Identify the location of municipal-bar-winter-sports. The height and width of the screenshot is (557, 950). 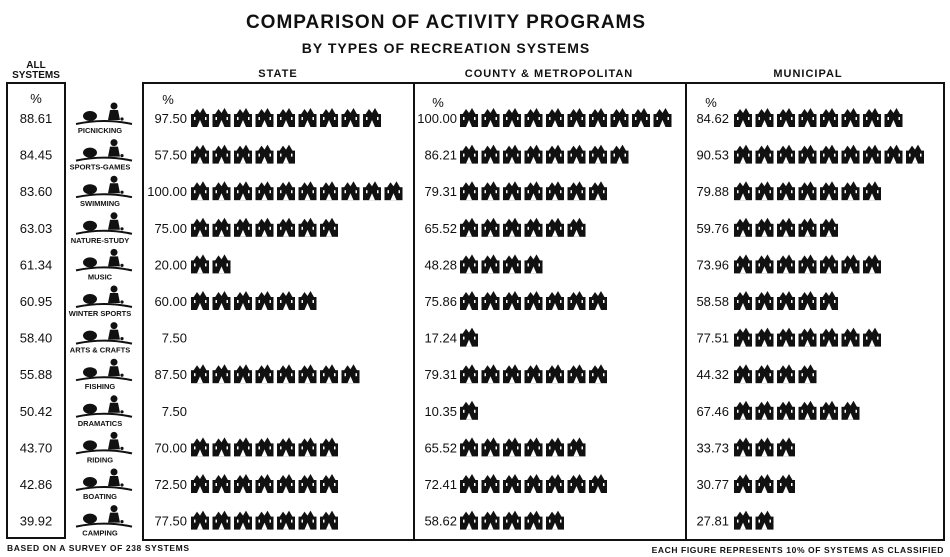
(795, 300).